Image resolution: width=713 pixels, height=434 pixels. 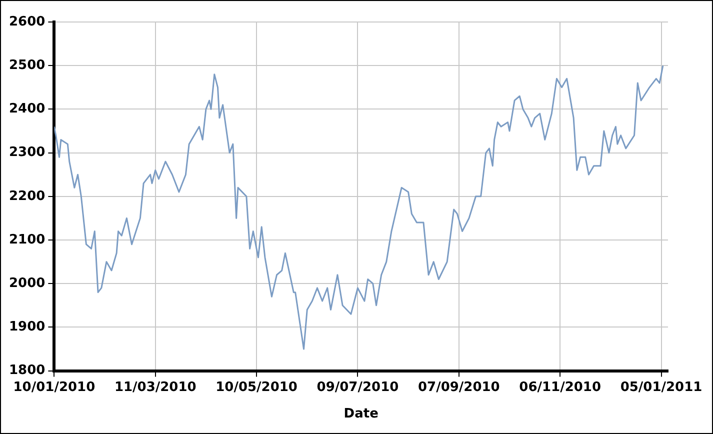 I want to click on x-tick-label: 11/03/2010, so click(x=155, y=387).